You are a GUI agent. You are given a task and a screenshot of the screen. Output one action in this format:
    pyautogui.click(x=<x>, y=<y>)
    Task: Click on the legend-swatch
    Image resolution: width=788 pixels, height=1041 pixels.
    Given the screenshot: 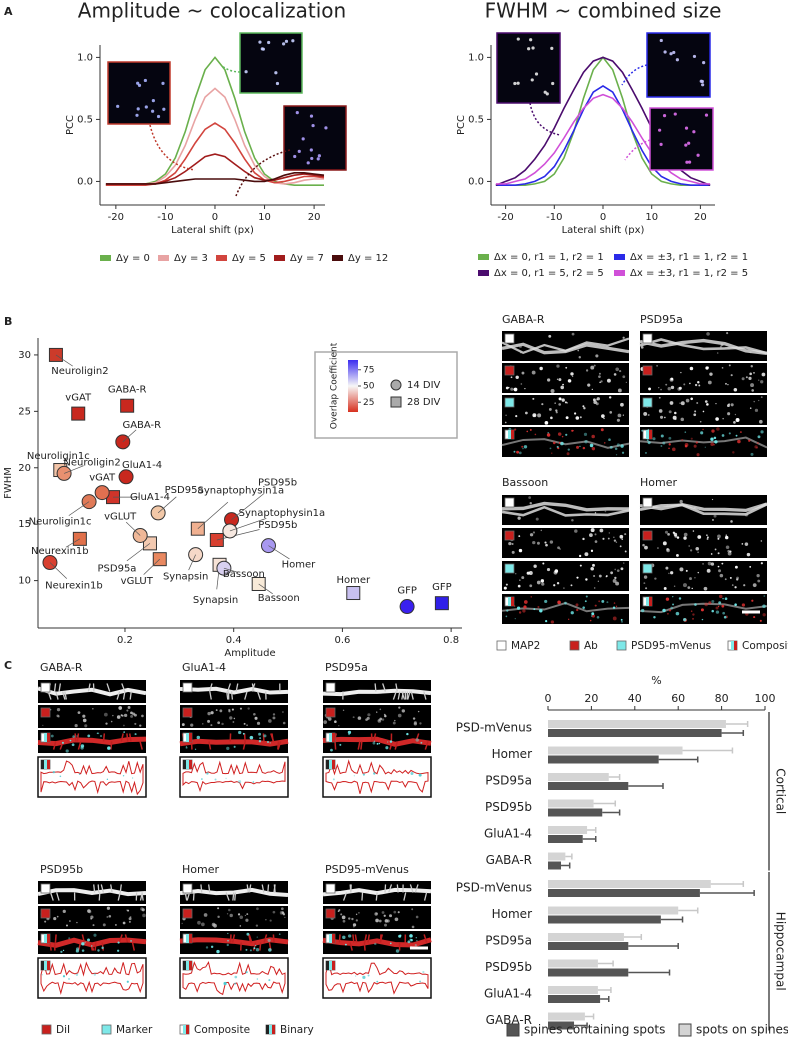 What is the action you would take?
    pyautogui.click(x=163, y=258)
    